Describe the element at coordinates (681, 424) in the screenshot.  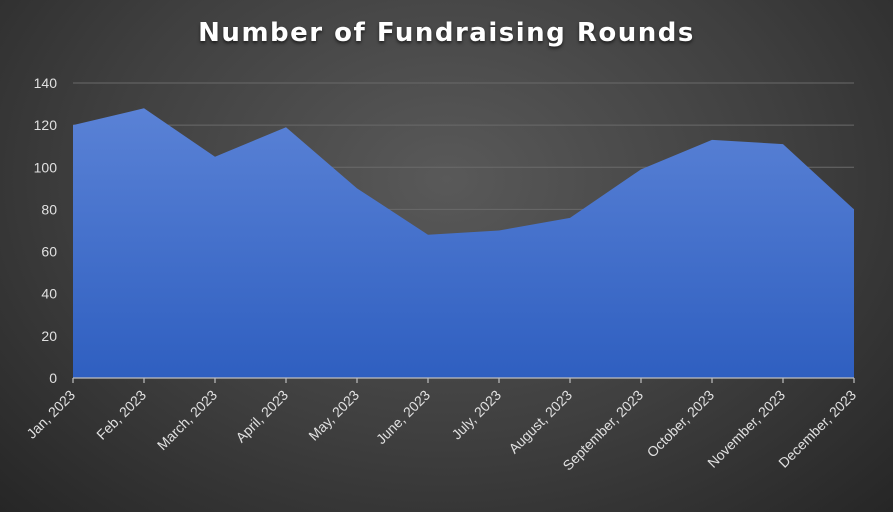
I see `x-tick-label: October, 2023` at that location.